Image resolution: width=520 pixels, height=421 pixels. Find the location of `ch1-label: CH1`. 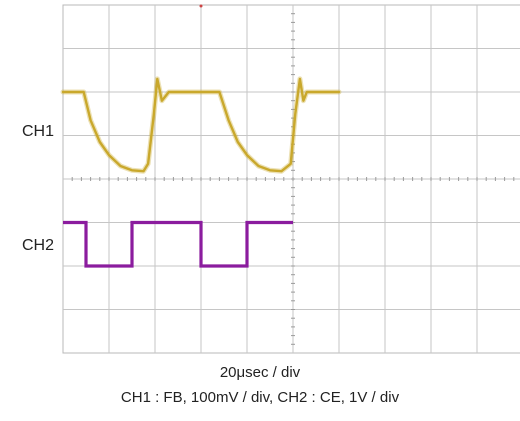

ch1-label: CH1 is located at coordinates (38, 131).